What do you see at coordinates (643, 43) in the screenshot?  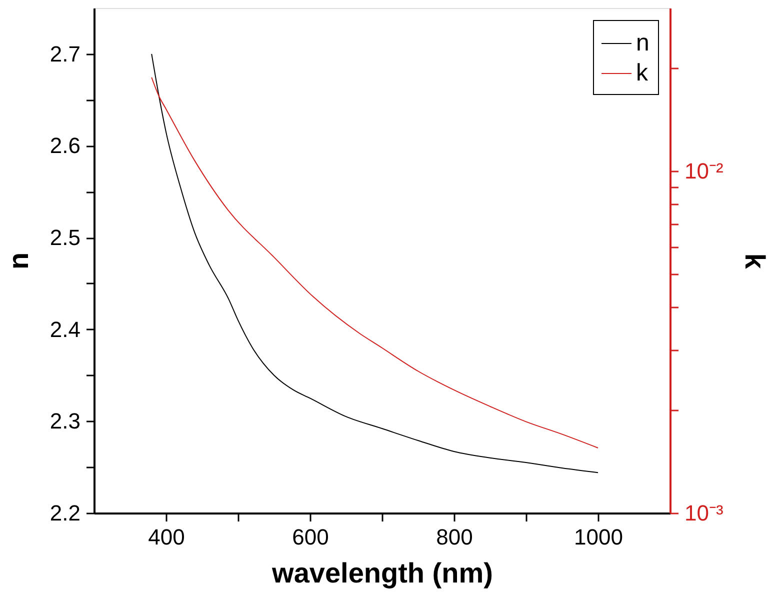 I see `legend-label: n` at bounding box center [643, 43].